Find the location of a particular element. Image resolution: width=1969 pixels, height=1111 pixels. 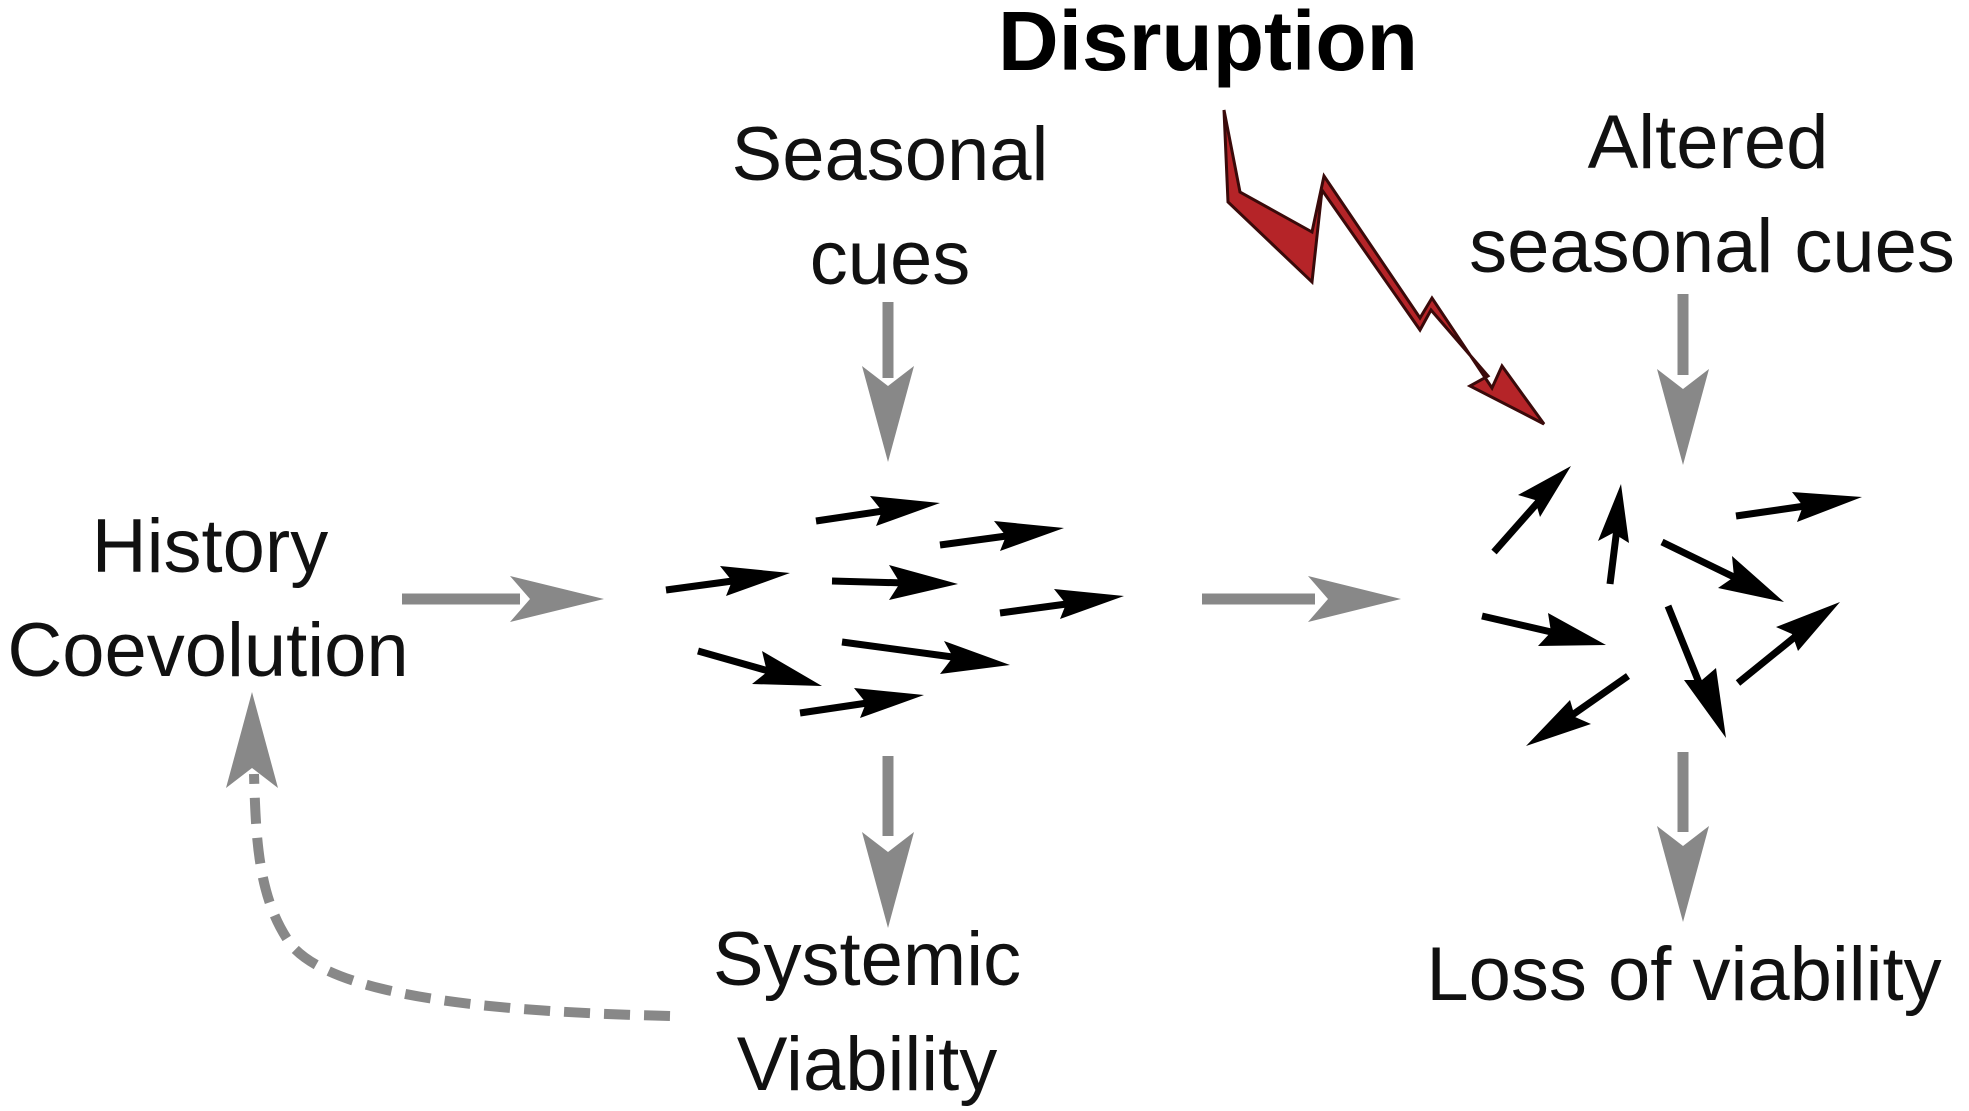

flow-arrow-seasonal-down is located at coordinates (888, 382).